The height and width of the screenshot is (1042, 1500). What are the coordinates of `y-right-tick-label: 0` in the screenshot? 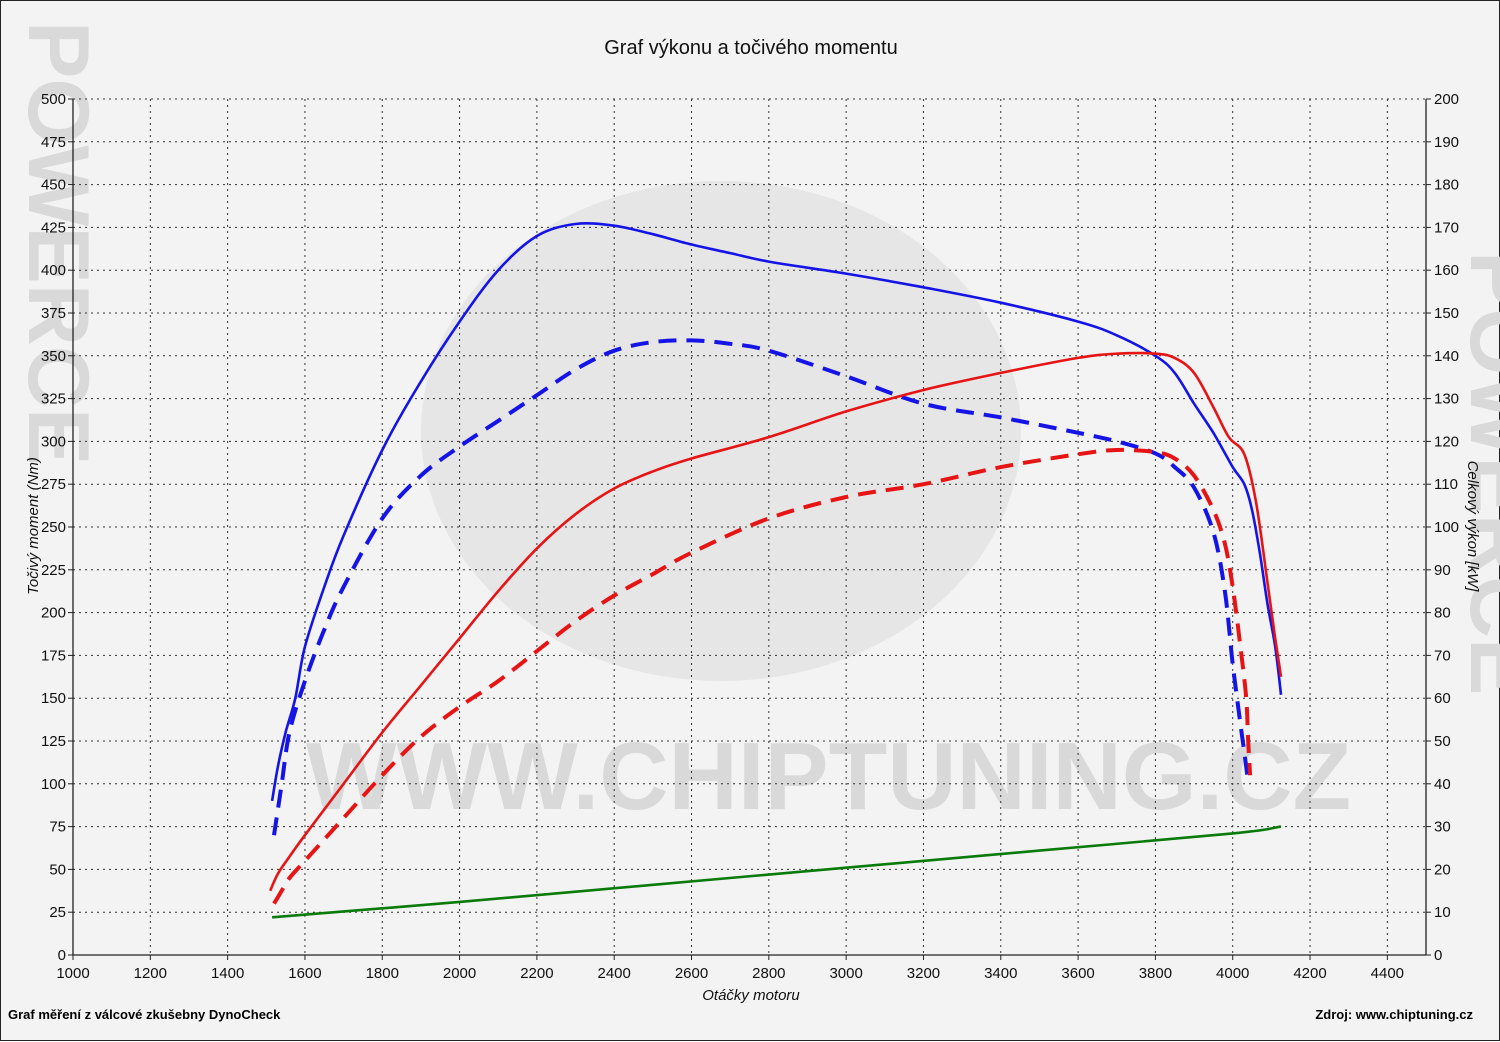 It's located at (1438, 955).